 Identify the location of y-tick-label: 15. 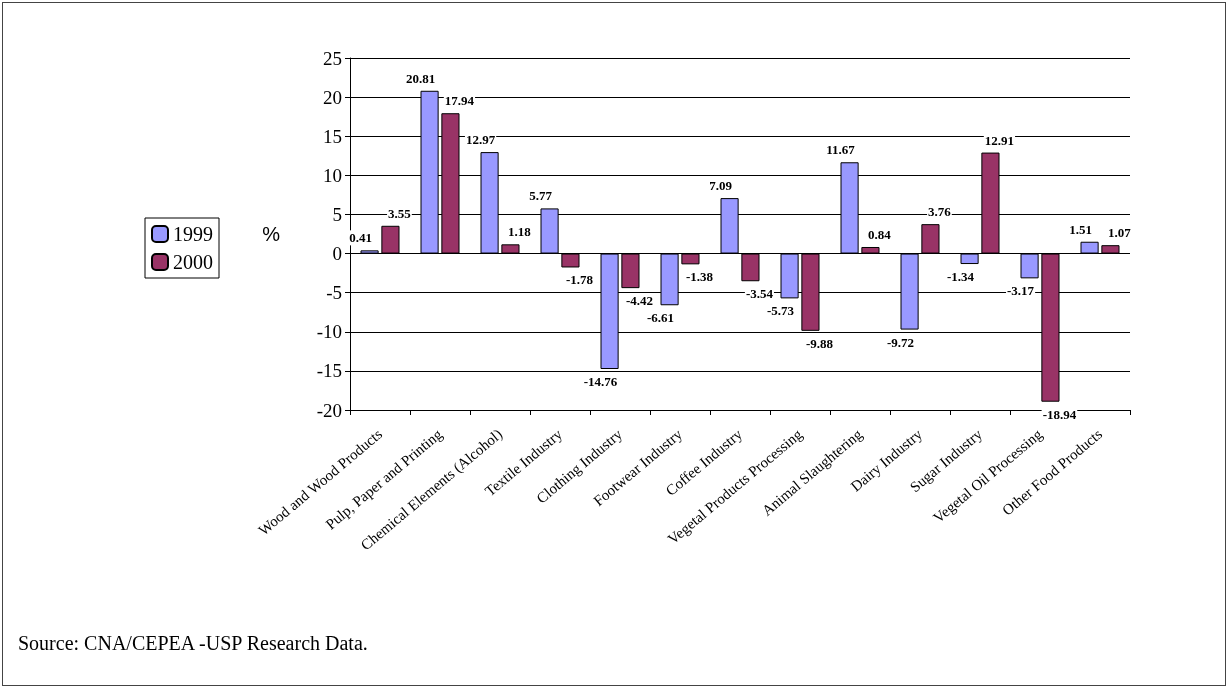
(332, 136).